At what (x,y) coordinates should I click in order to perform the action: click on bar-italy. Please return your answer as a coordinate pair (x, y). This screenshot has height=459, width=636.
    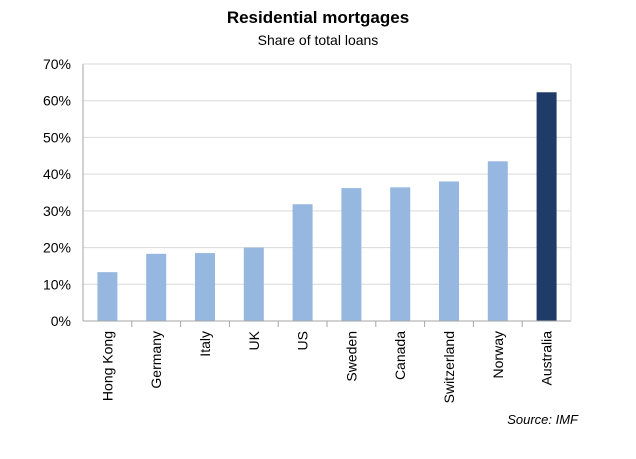
    Looking at the image, I should click on (205, 287).